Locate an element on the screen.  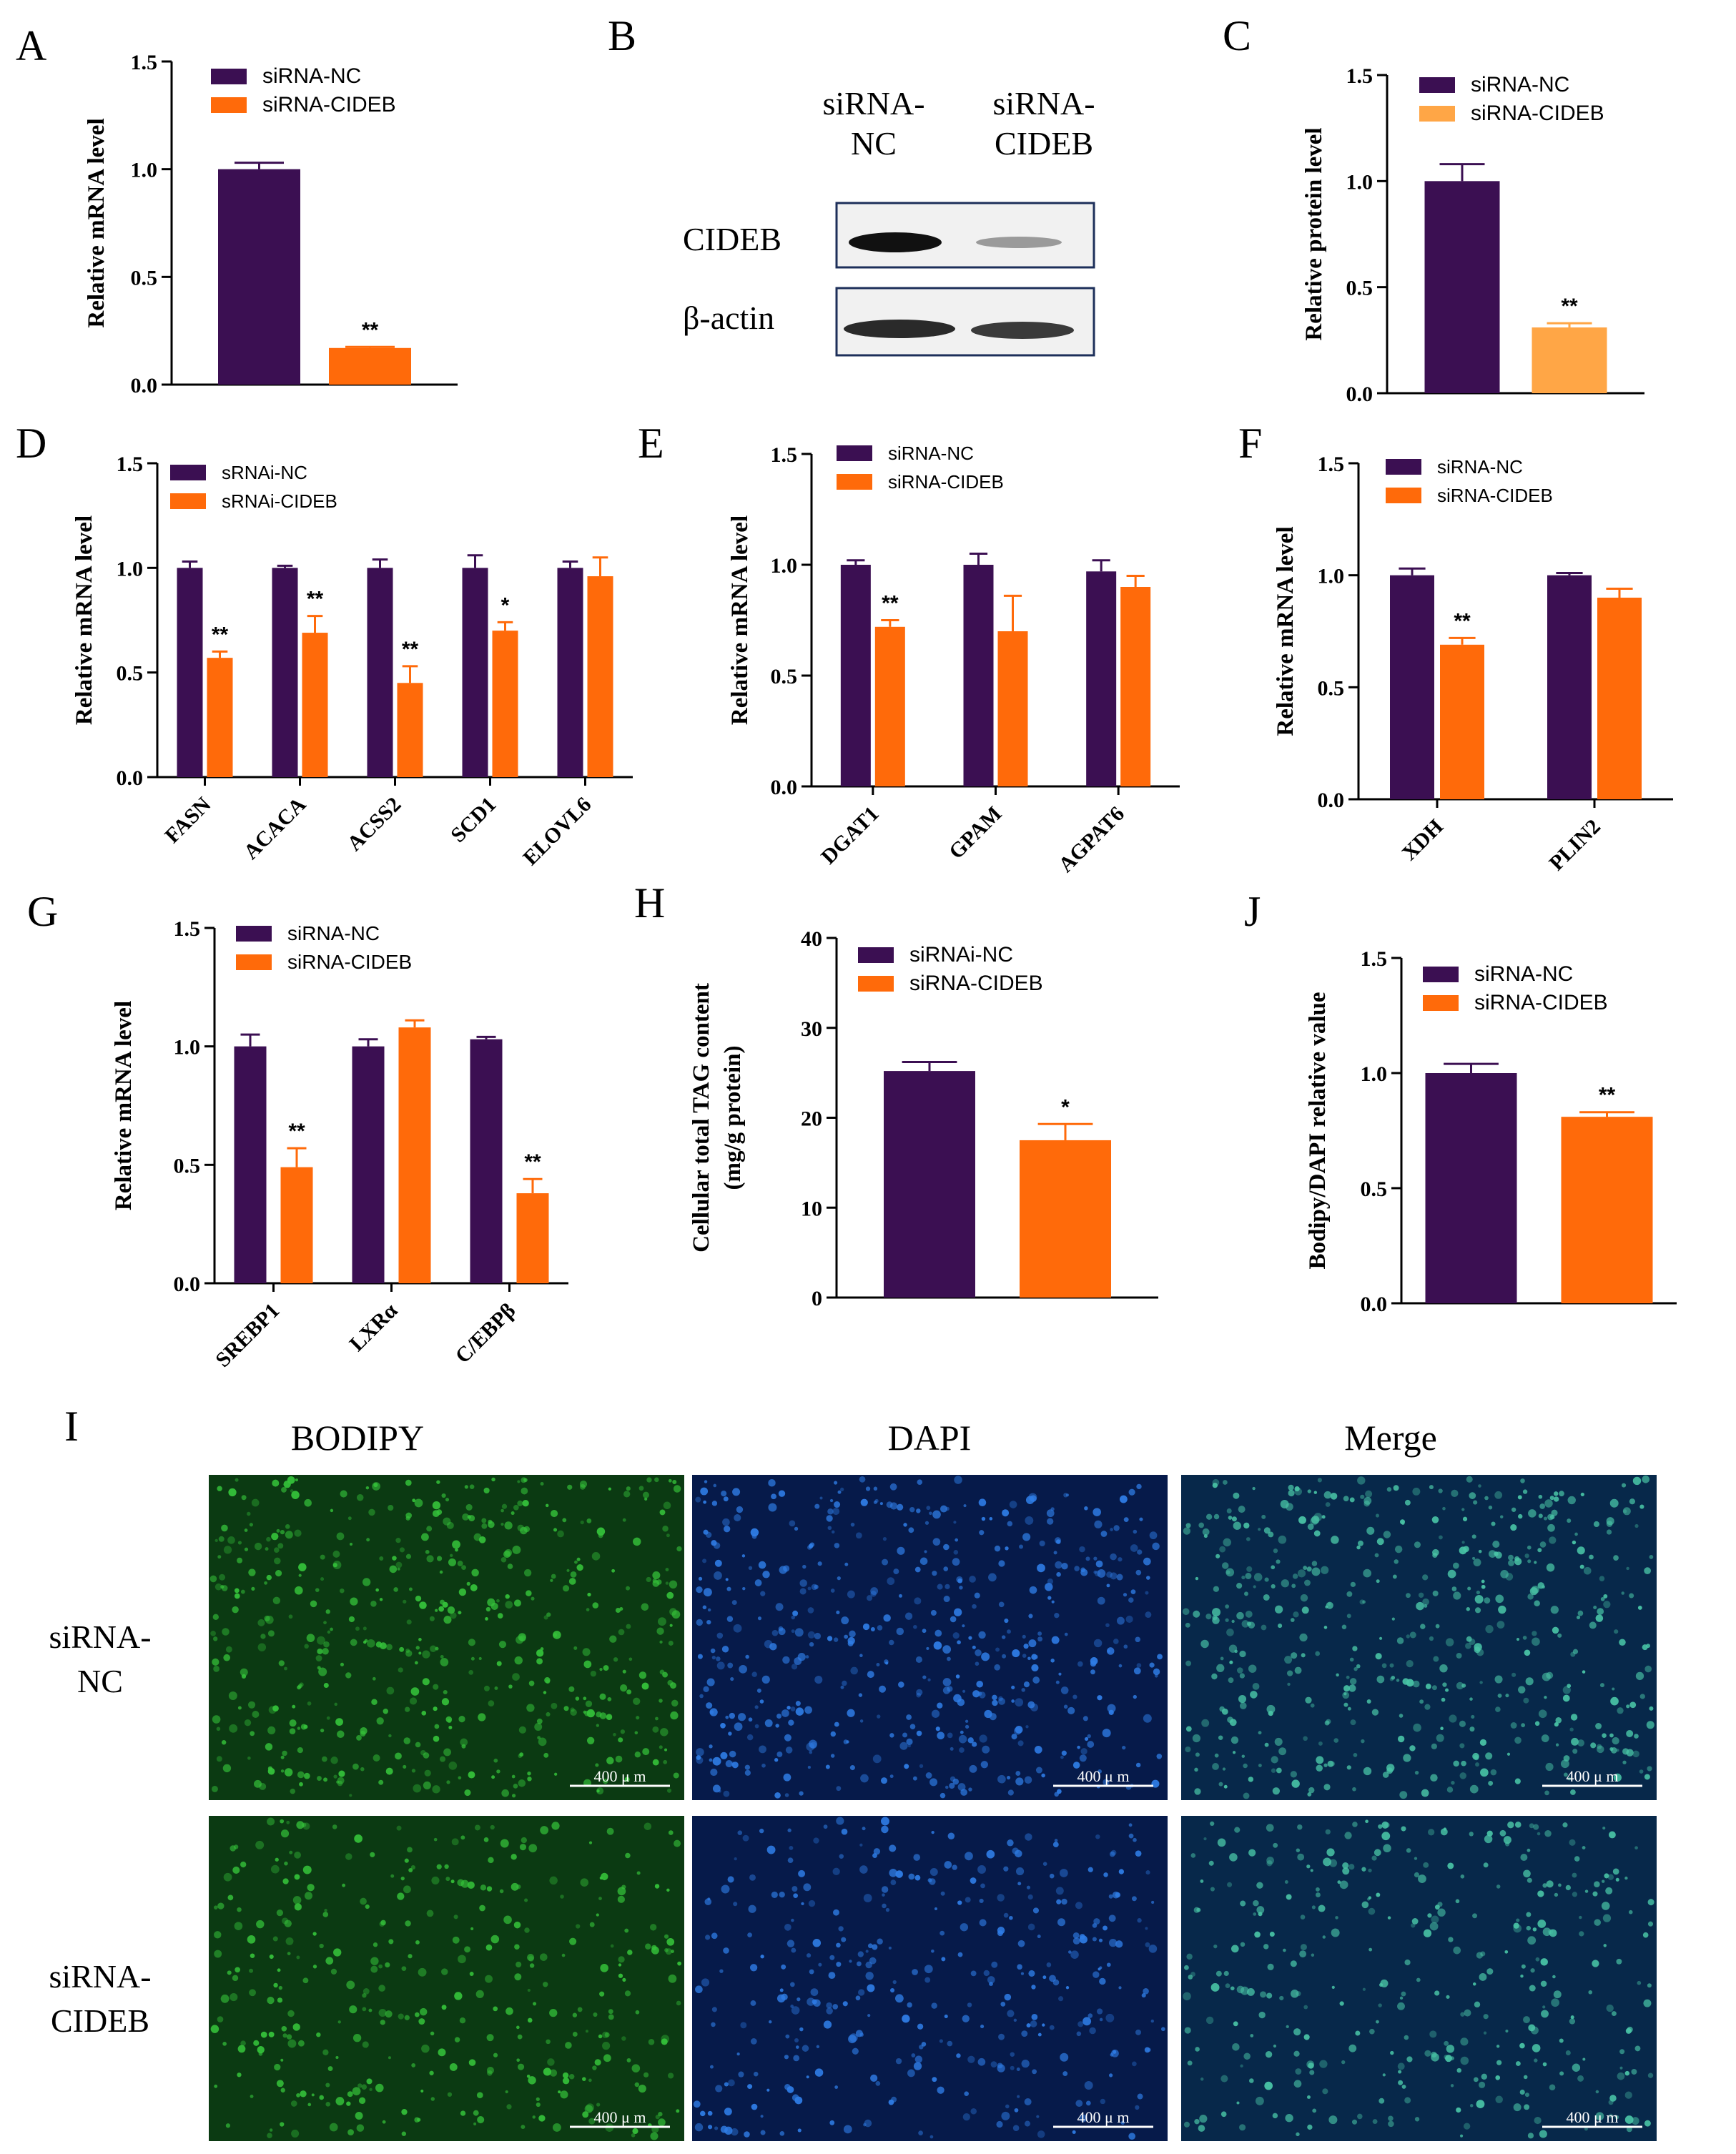
scale-bar-label: 400 μ m is located at coordinates (1593, 2117).